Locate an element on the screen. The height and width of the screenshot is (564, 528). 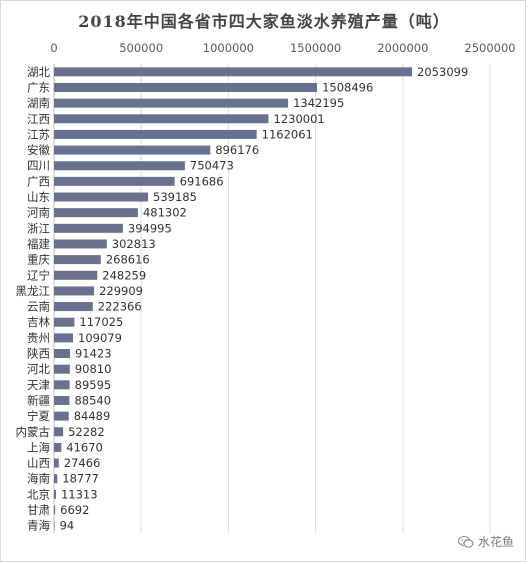
category-label: 内蒙古 is located at coordinates (33, 432).